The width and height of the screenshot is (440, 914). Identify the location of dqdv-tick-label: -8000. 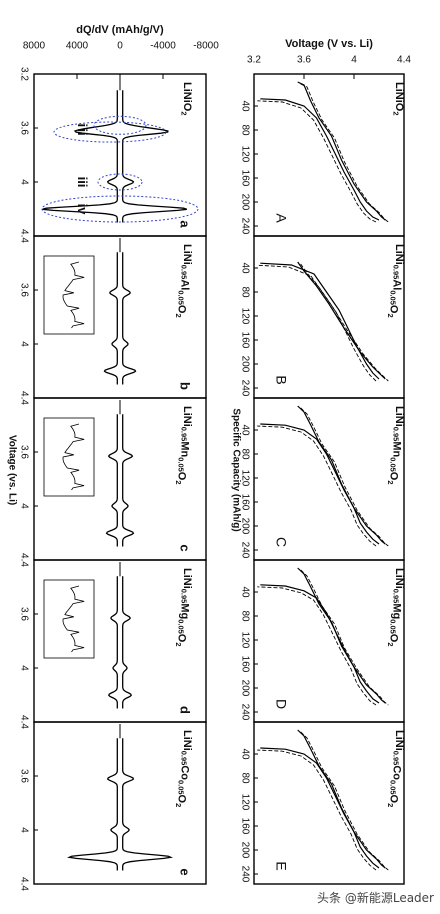
(206, 46).